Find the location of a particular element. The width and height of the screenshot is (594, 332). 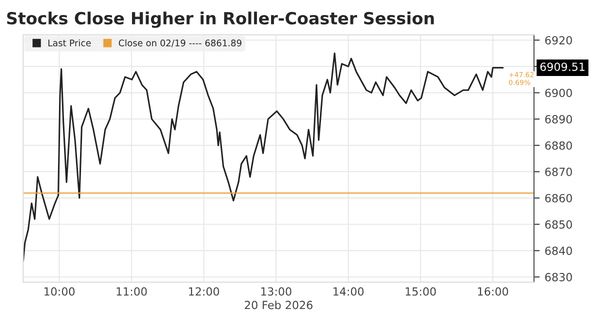

chart-title: Stocks Close Higher in Roller-Coaster Session is located at coordinates (220, 20).